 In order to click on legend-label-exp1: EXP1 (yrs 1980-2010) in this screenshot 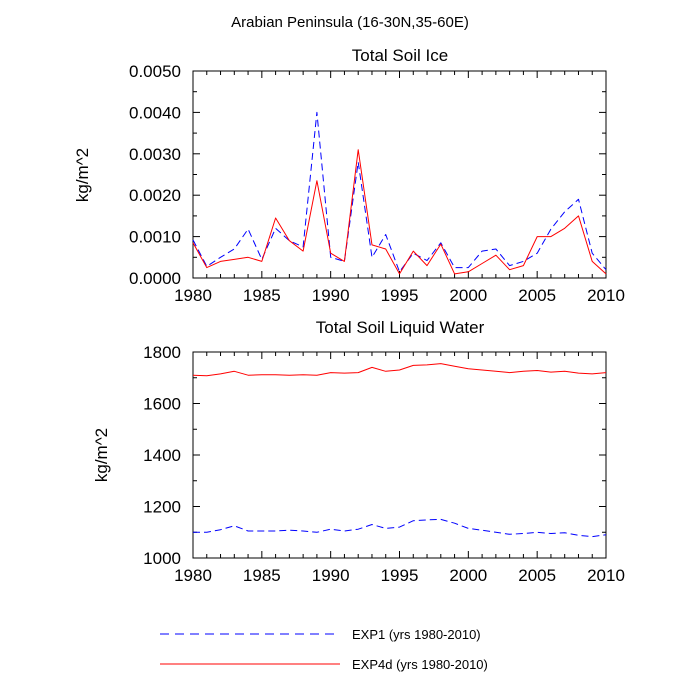, I will do `click(416, 634)`.